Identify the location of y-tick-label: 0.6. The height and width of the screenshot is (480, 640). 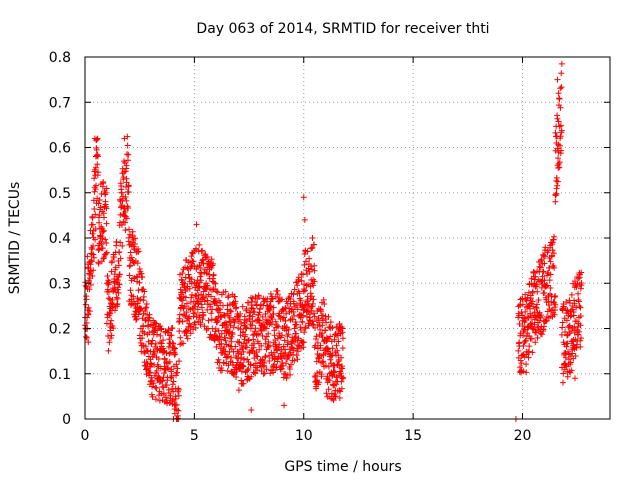
(60, 149).